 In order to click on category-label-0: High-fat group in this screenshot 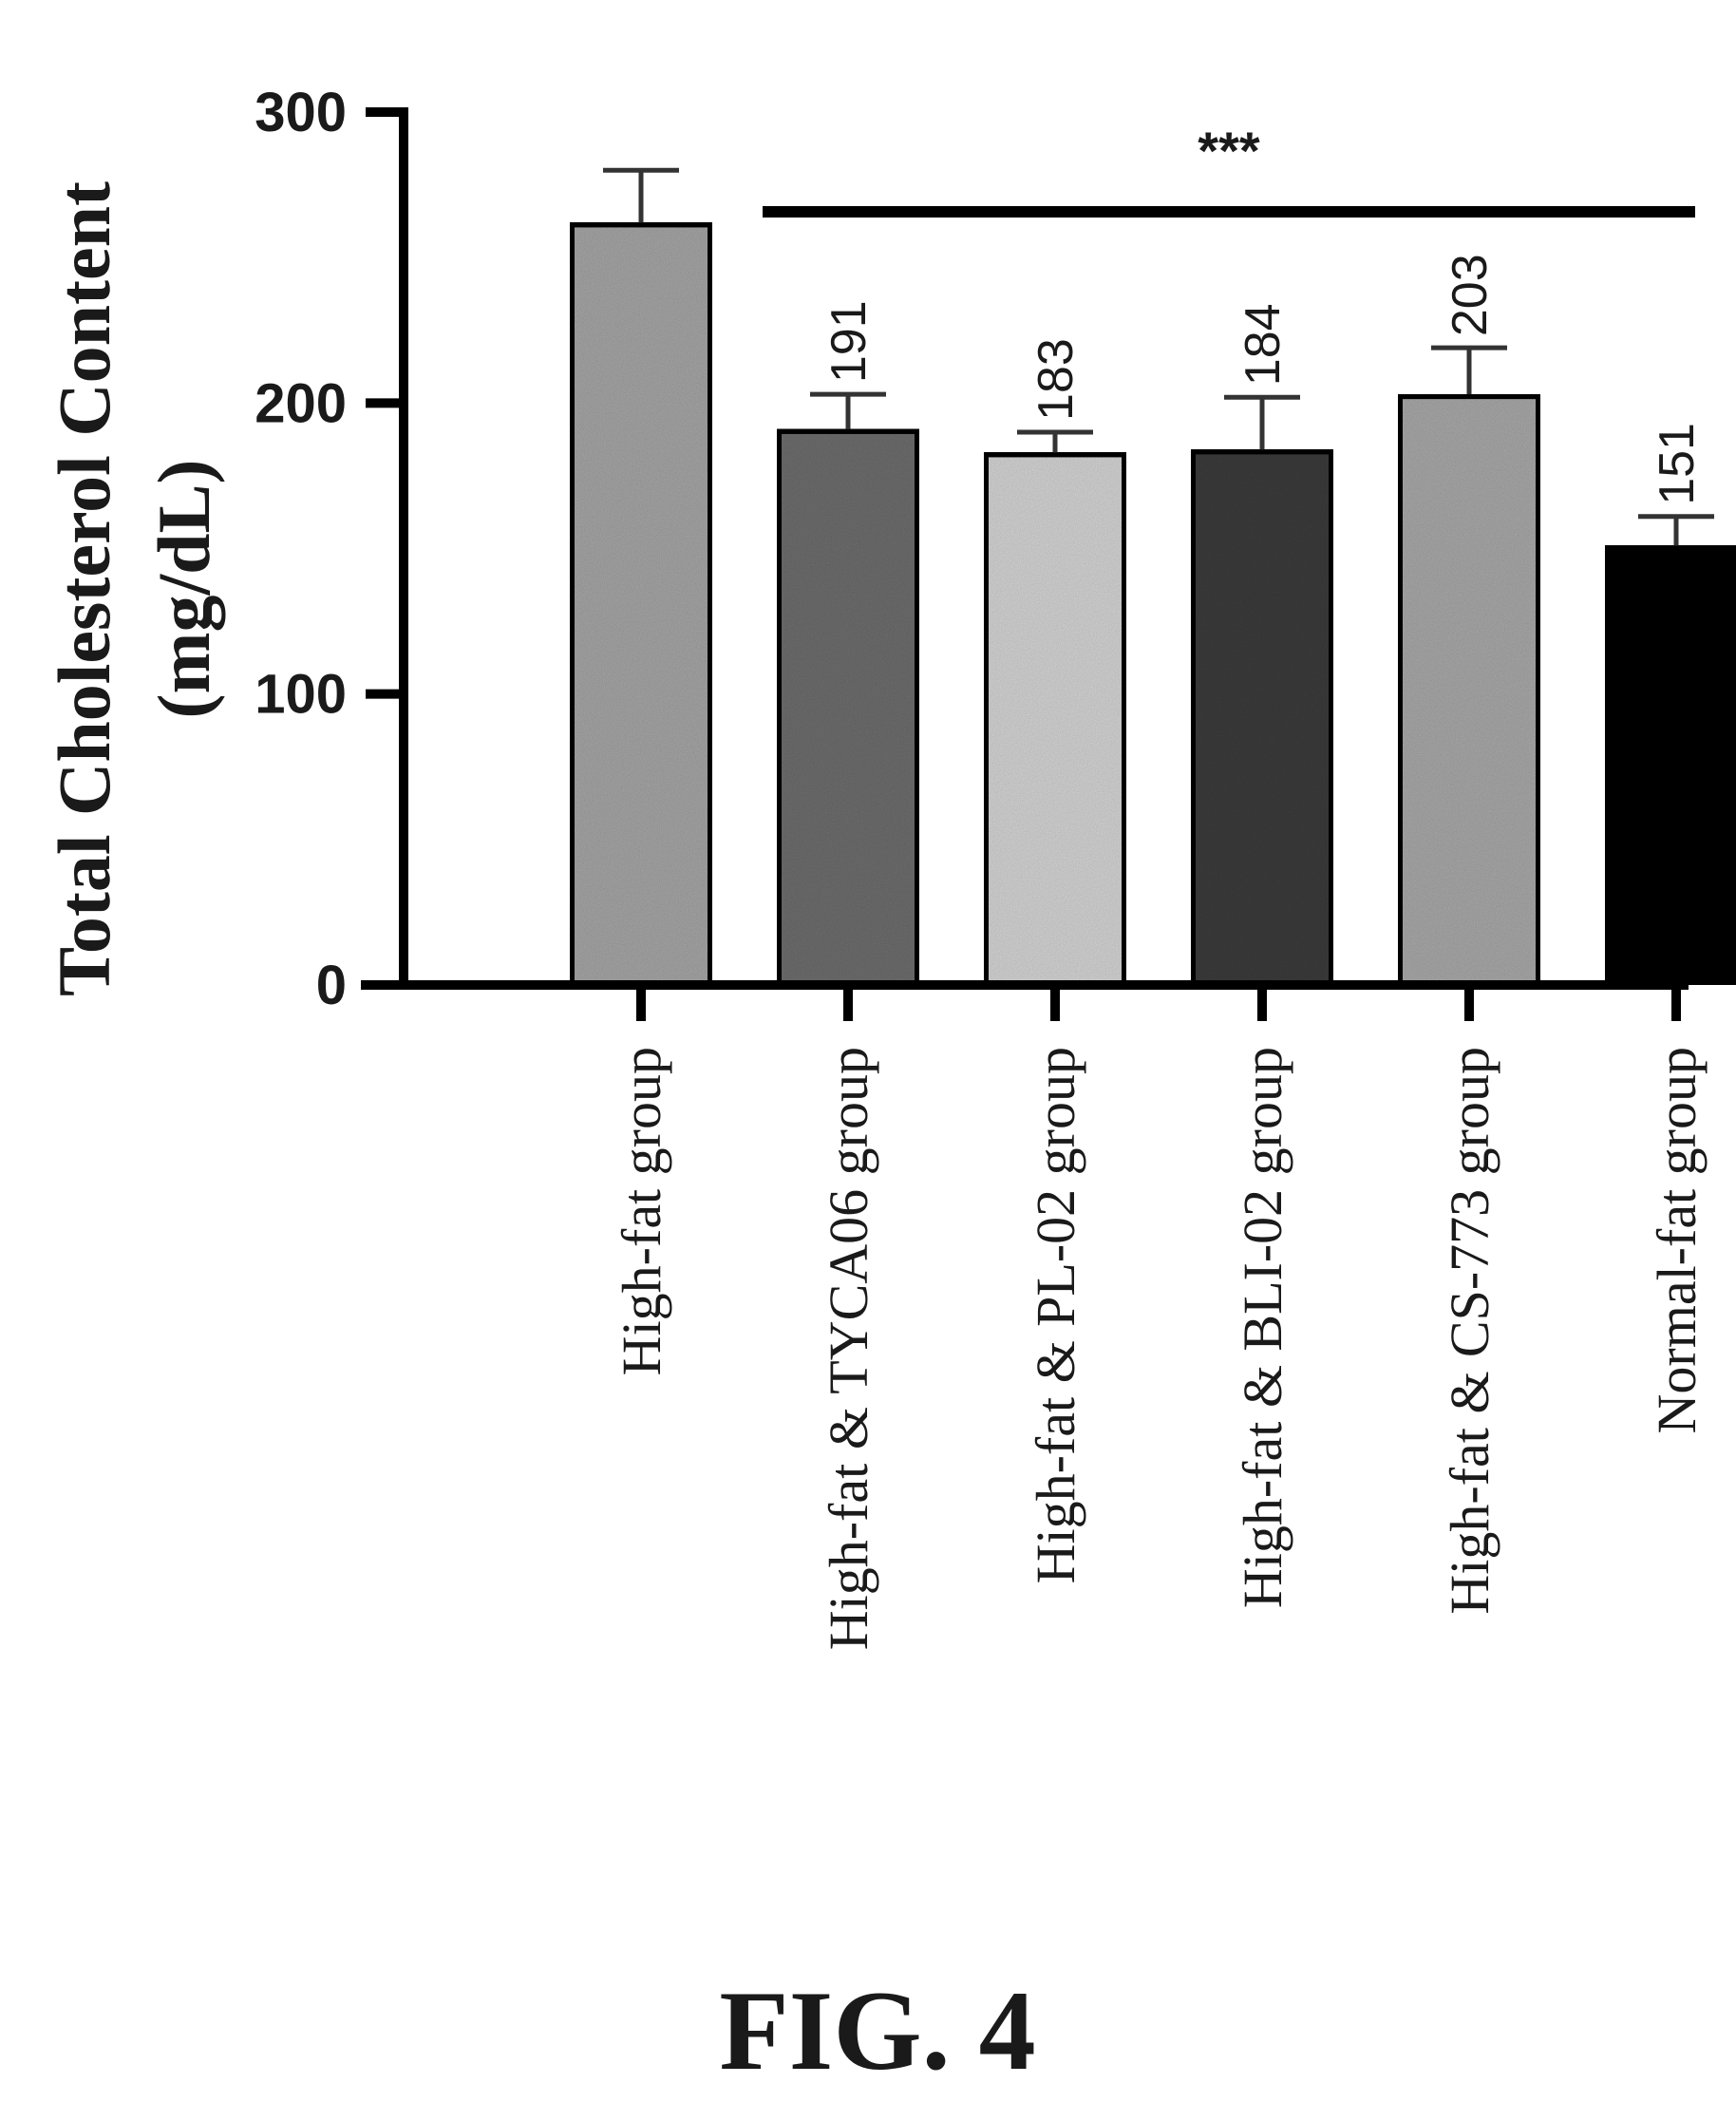, I will do `click(641, 1211)`.